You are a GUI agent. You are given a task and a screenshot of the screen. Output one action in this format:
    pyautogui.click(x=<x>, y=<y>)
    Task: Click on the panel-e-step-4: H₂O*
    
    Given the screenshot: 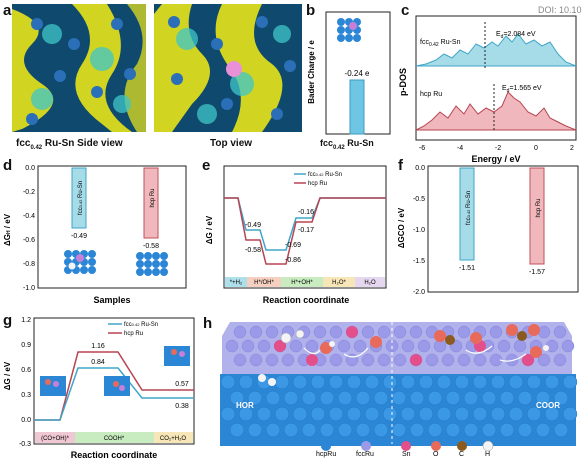 What is the action you would take?
    pyautogui.click(x=339, y=283)
    